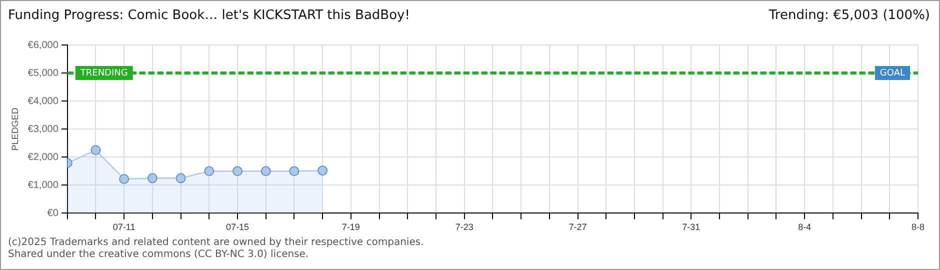 This screenshot has width=940, height=270. I want to click on y-tick-label: €2,000, so click(43, 157).